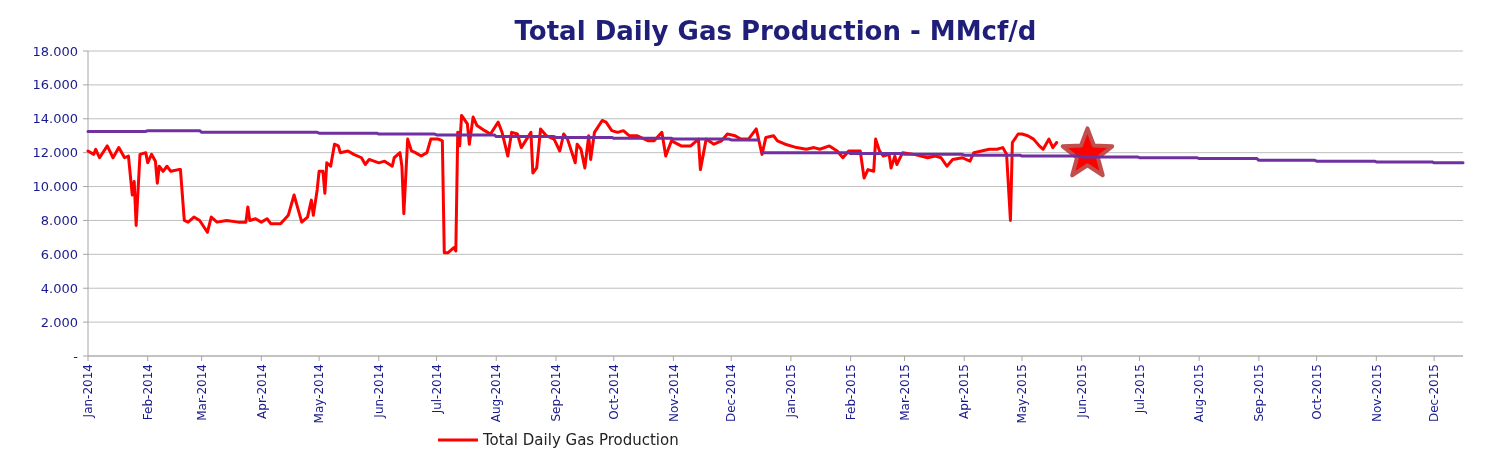 Image resolution: width=1489 pixels, height=460 pixels. I want to click on chart-title: Total Daily Gas Production - MMcf/d, so click(775, 31).